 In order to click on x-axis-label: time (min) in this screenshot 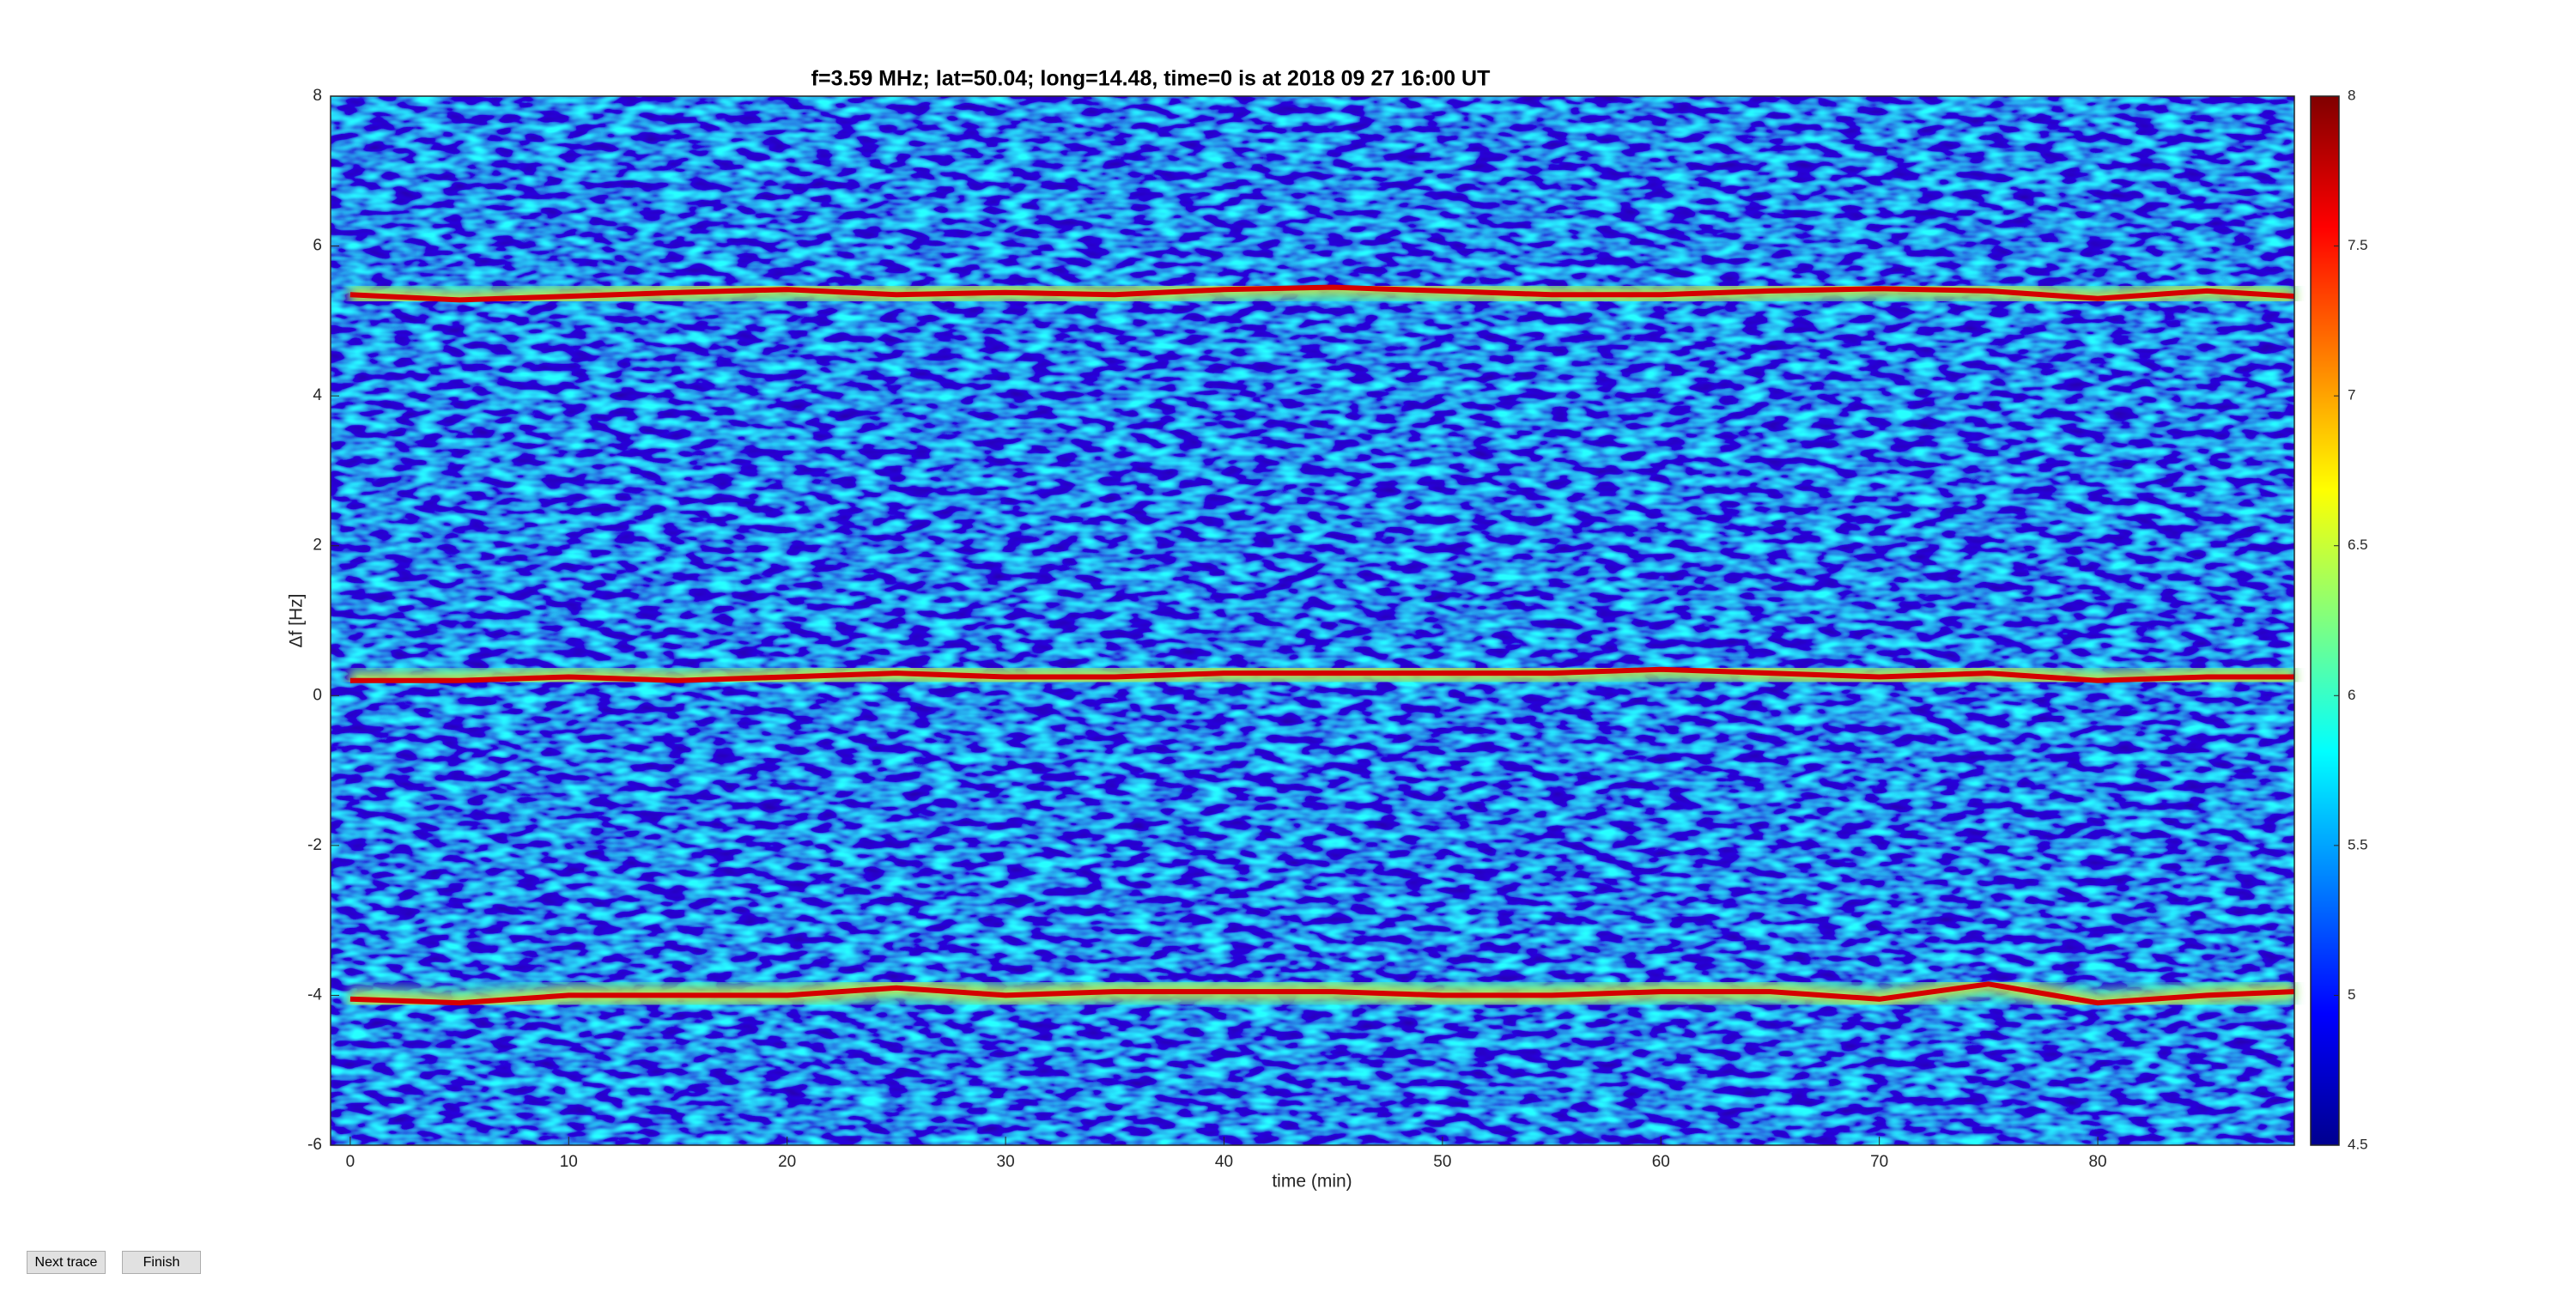, I will do `click(1312, 1182)`.